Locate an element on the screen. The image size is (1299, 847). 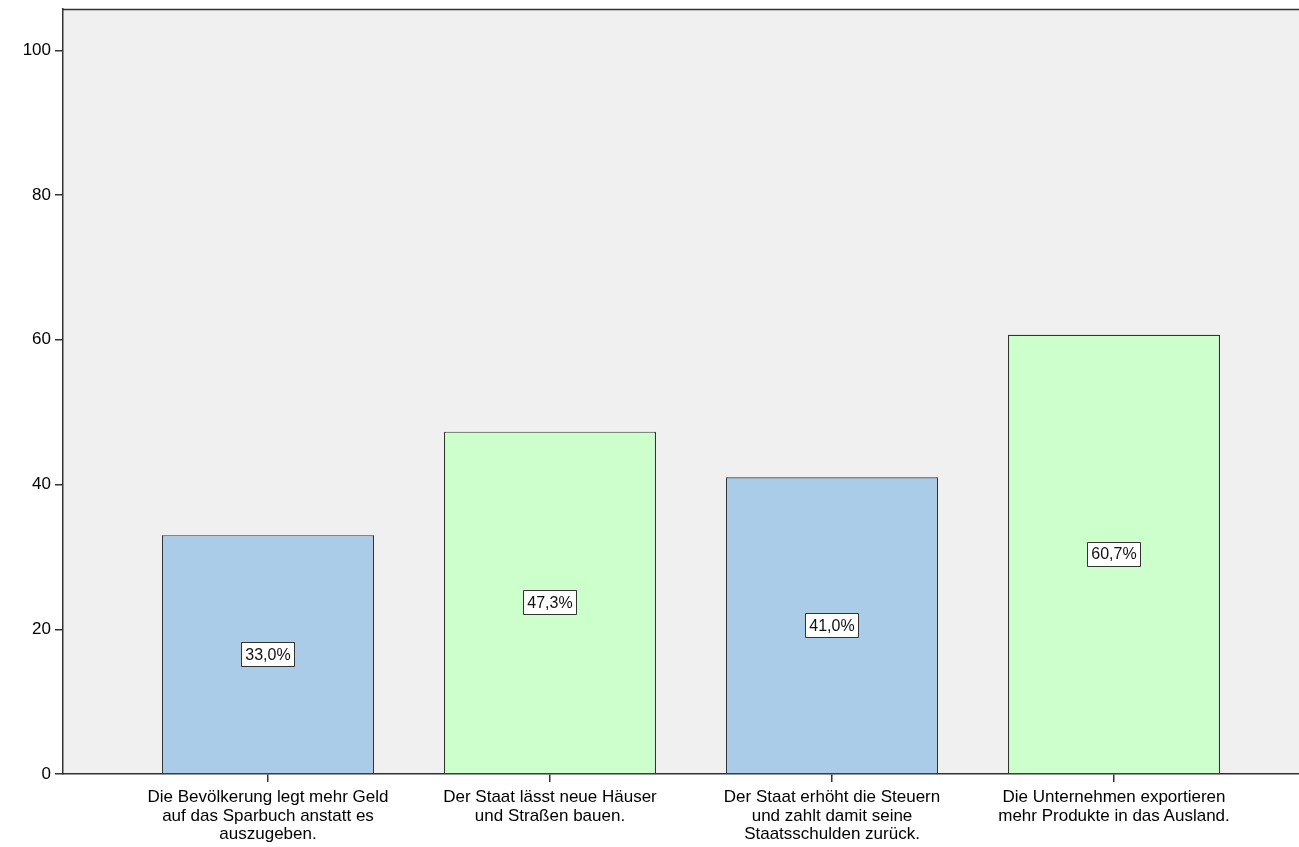
x-tick-label: Der Staat erhöht die Steuern und zahlt damit seine Staatsschulden zurück. is located at coordinates (832, 815).